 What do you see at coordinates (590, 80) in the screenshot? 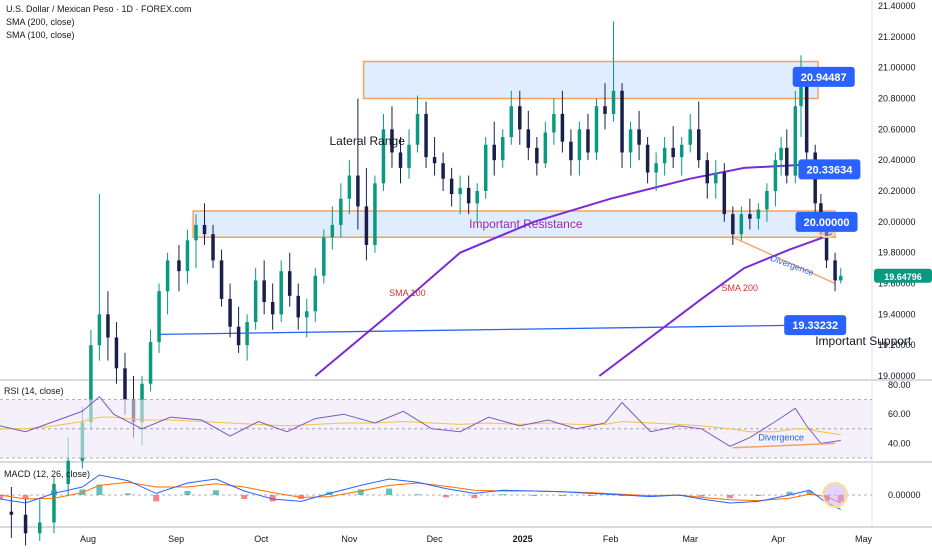
I see `zone-rect` at bounding box center [590, 80].